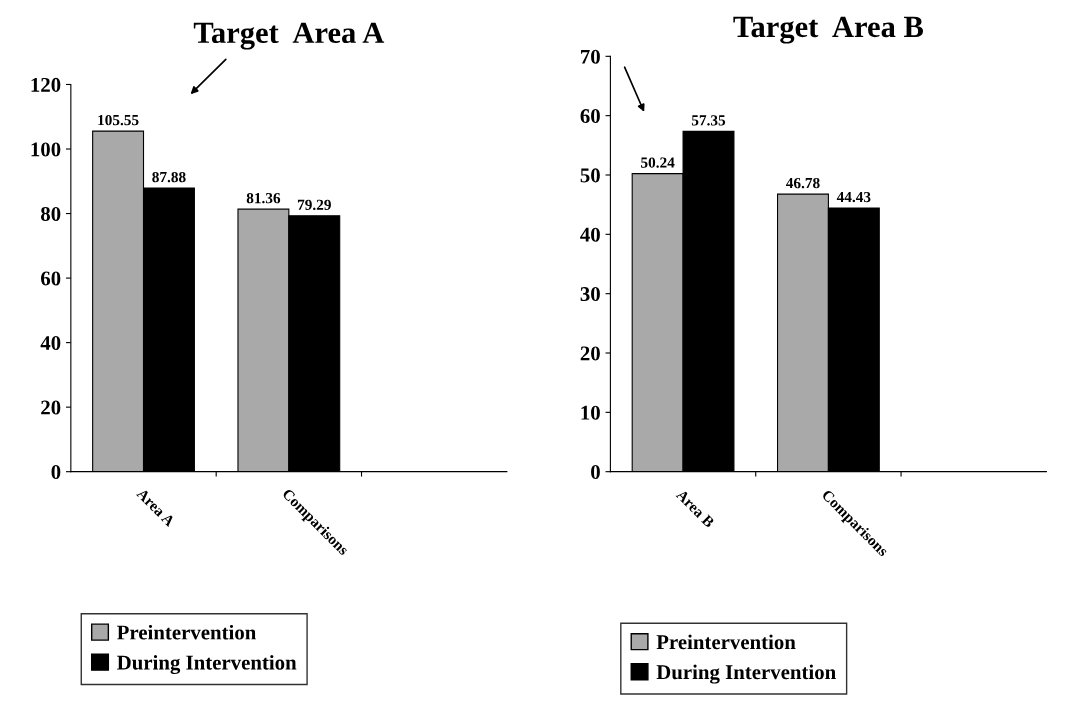 The image size is (1090, 704). What do you see at coordinates (46, 84) in the screenshot?
I see `y-tick-label: 120` at bounding box center [46, 84].